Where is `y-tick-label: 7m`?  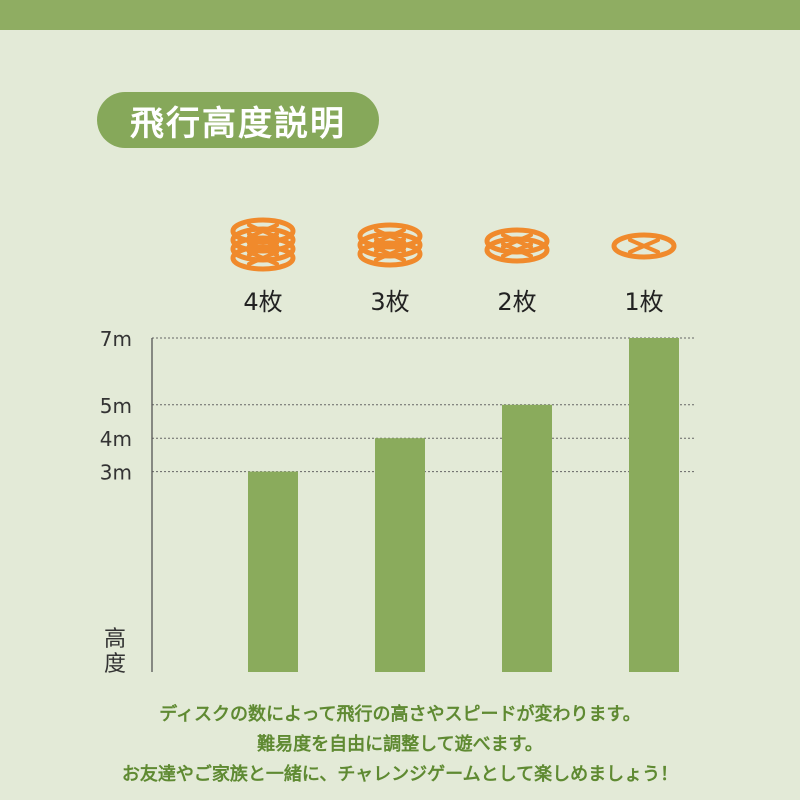
y-tick-label: 7m is located at coordinates (116, 339).